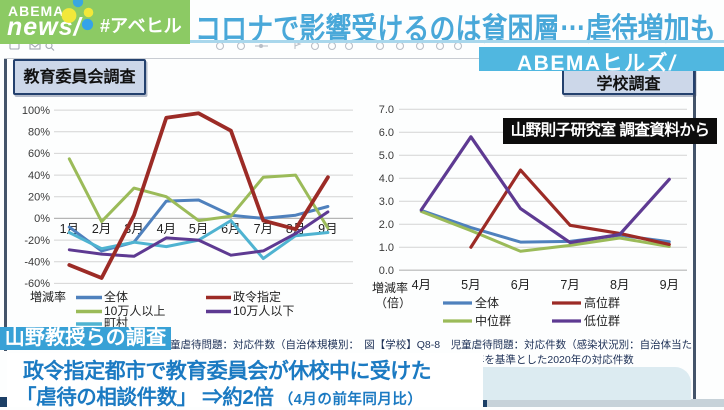 This screenshot has height=410, width=724. Describe the element at coordinates (42, 219) in the screenshot. I see `svg-text: 0%` at that location.